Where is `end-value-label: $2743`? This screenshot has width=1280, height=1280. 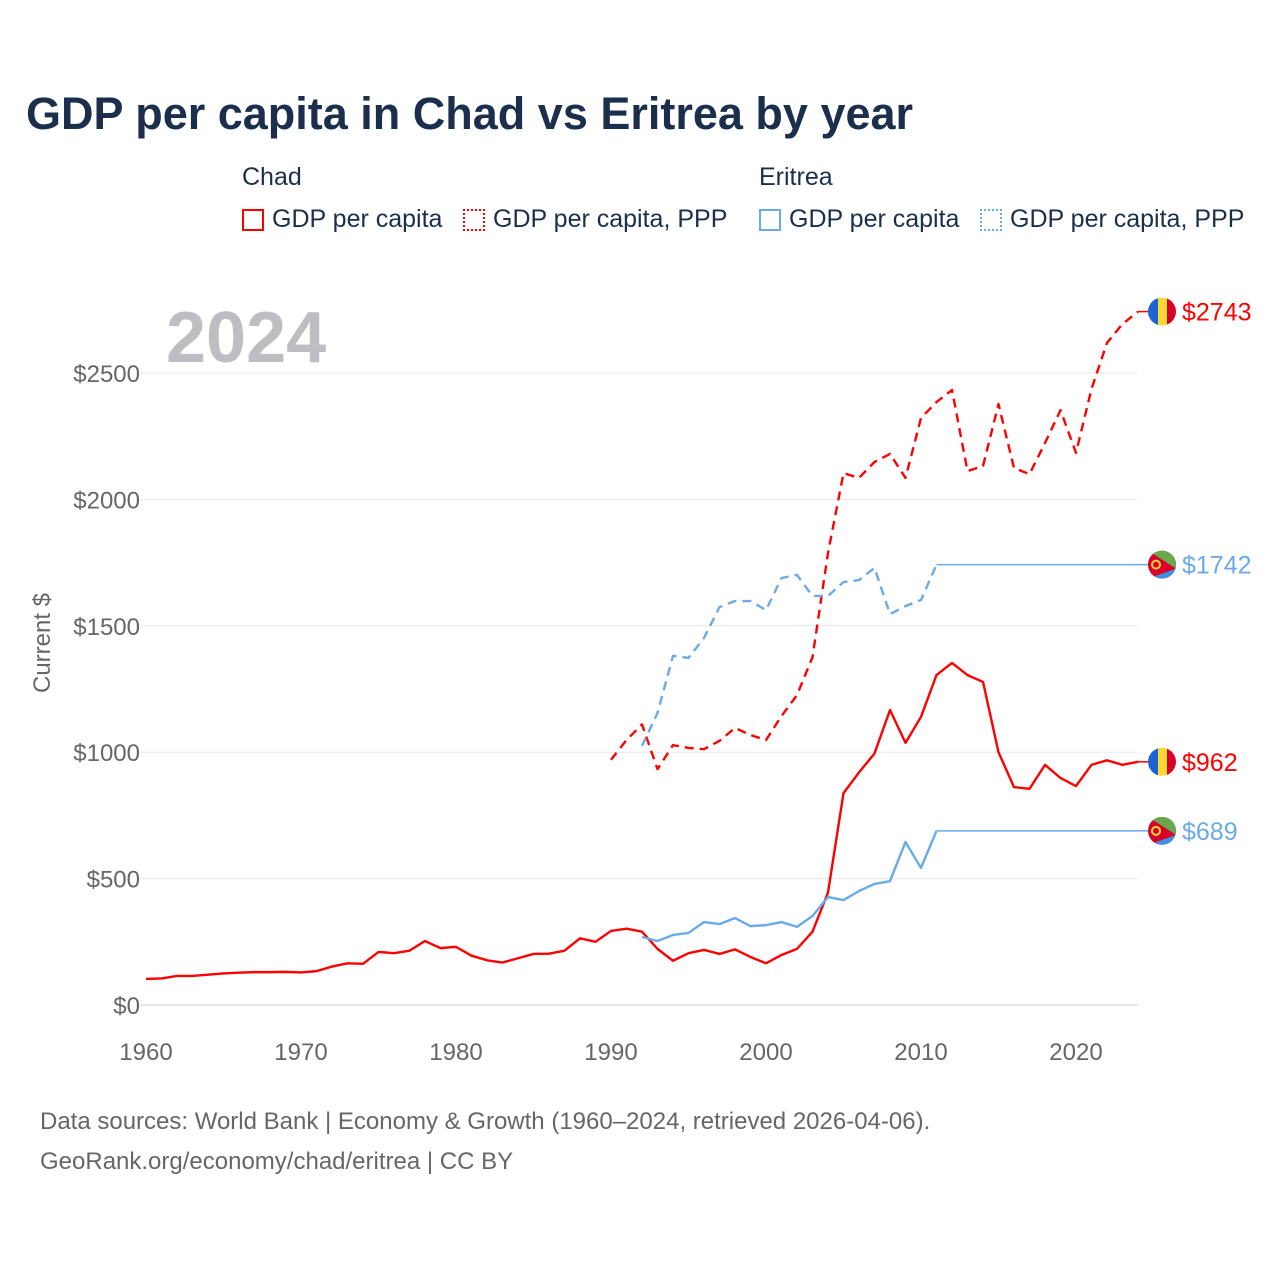 end-value-label: $2743 is located at coordinates (1217, 313).